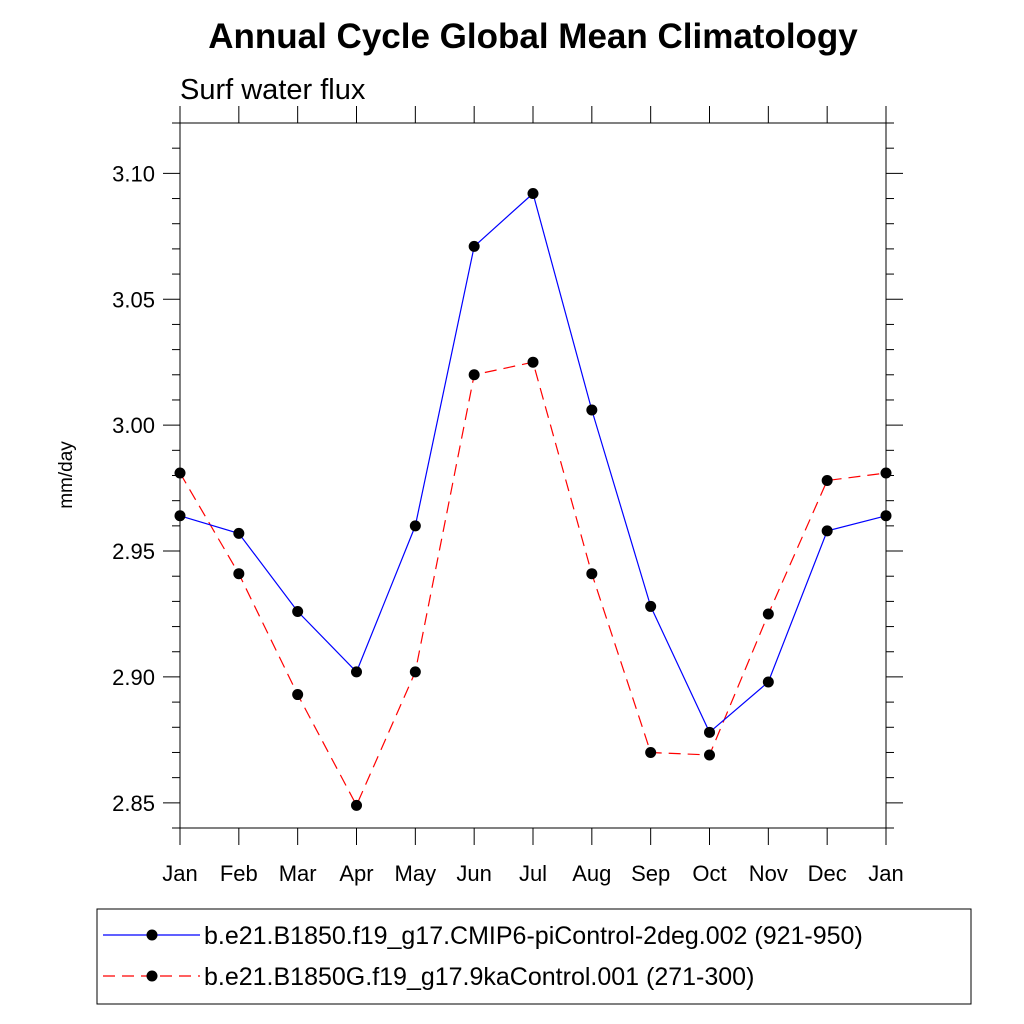  Describe the element at coordinates (533, 873) in the screenshot. I see `x-tick-label: Jul` at that location.